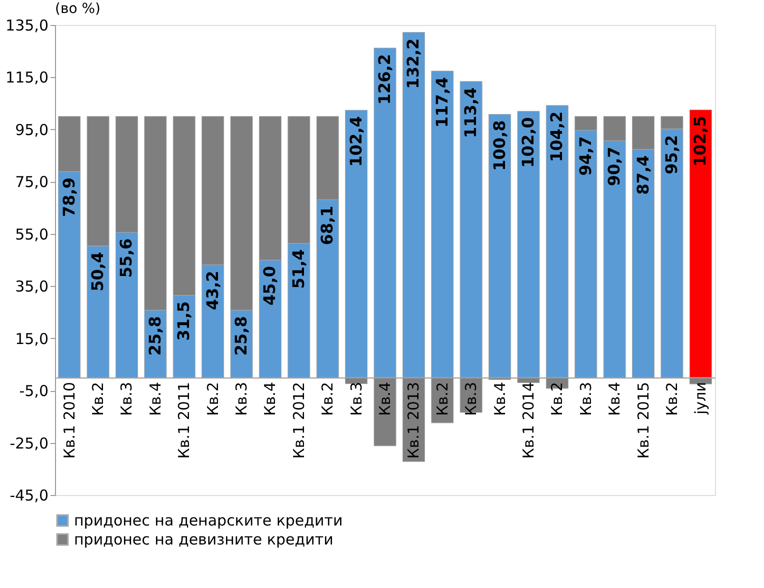 This screenshot has height=588, width=764. I want to click on y-tick-label: -45,0, so click(29, 495).